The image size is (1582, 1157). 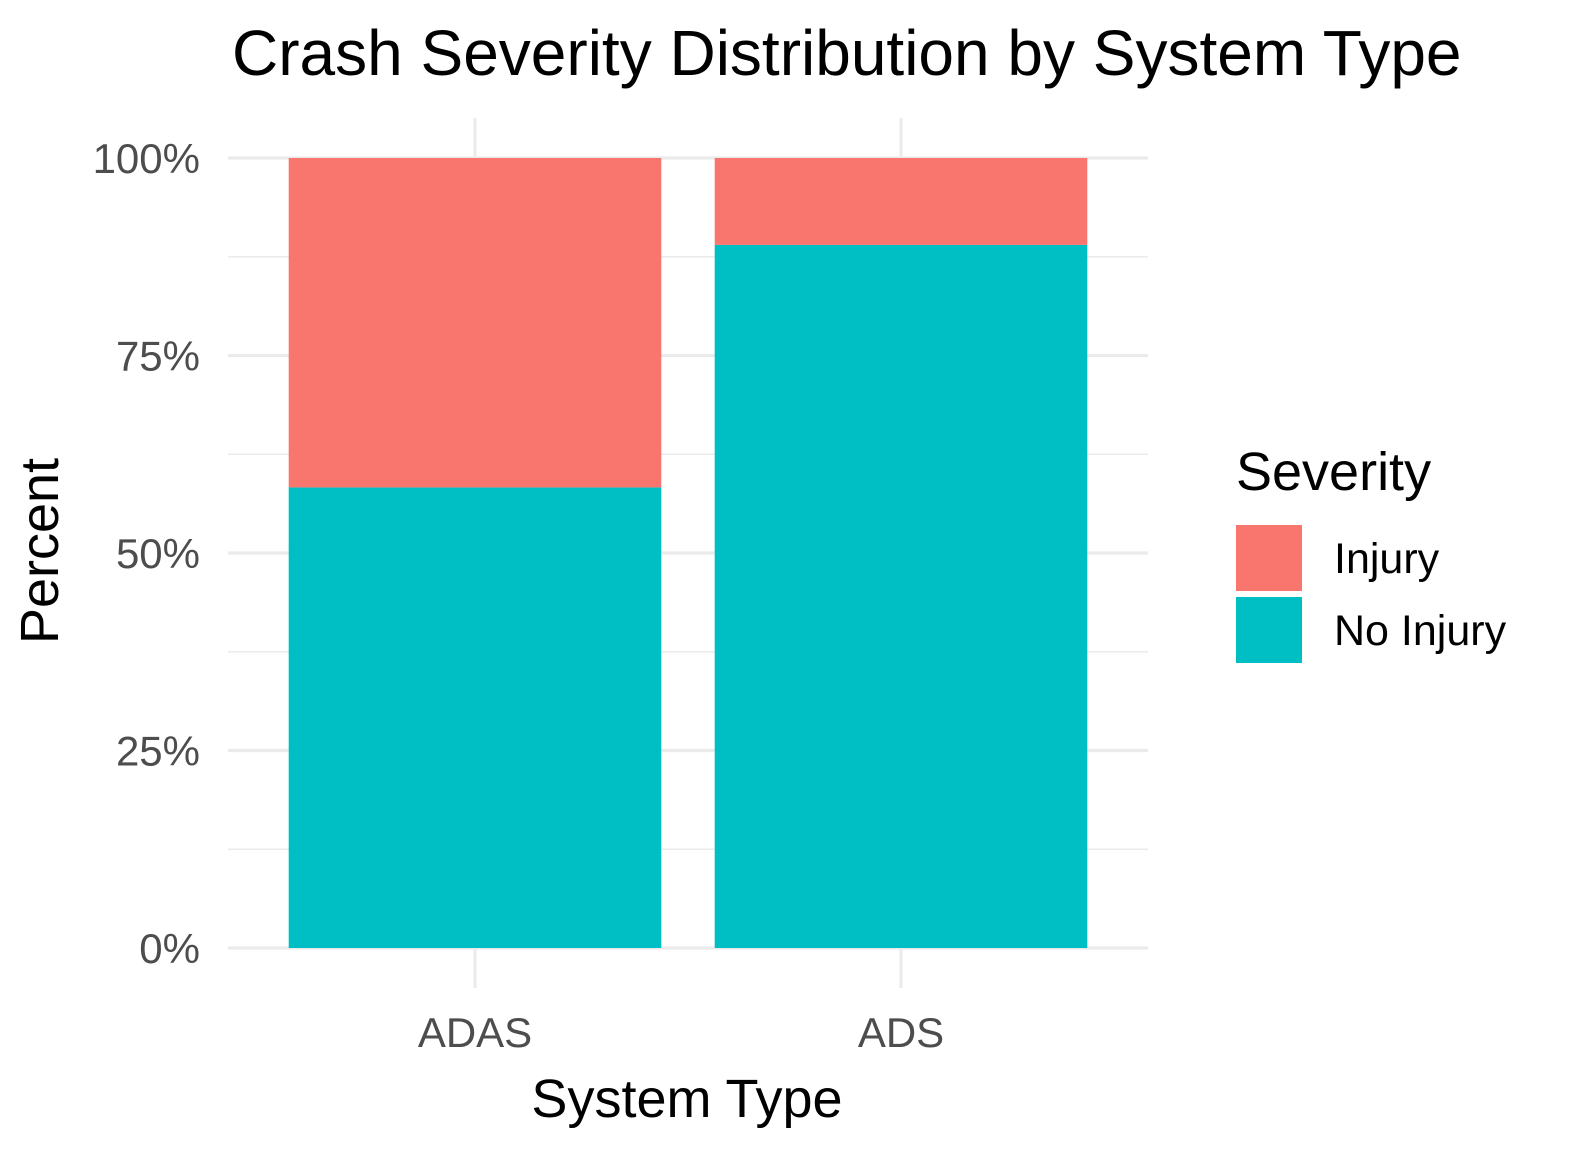 What do you see at coordinates (1387, 559) in the screenshot?
I see `legend-label-injury: Injury` at bounding box center [1387, 559].